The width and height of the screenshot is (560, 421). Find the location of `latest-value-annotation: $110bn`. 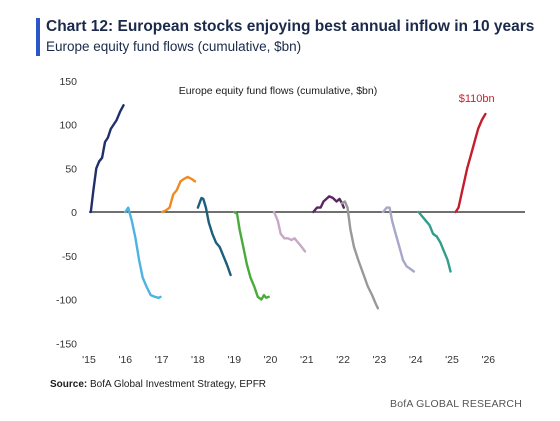

latest-value-annotation: $110bn is located at coordinates (477, 99).